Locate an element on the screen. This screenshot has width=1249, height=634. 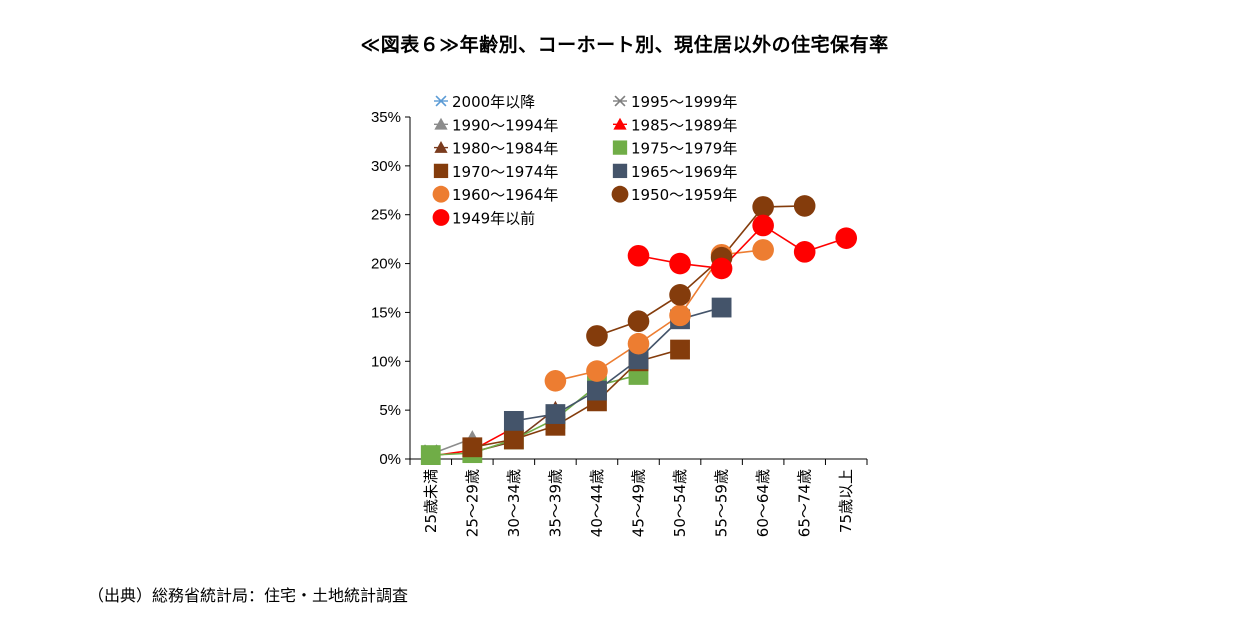
y-tick-label: 0% is located at coordinates (390, 459).